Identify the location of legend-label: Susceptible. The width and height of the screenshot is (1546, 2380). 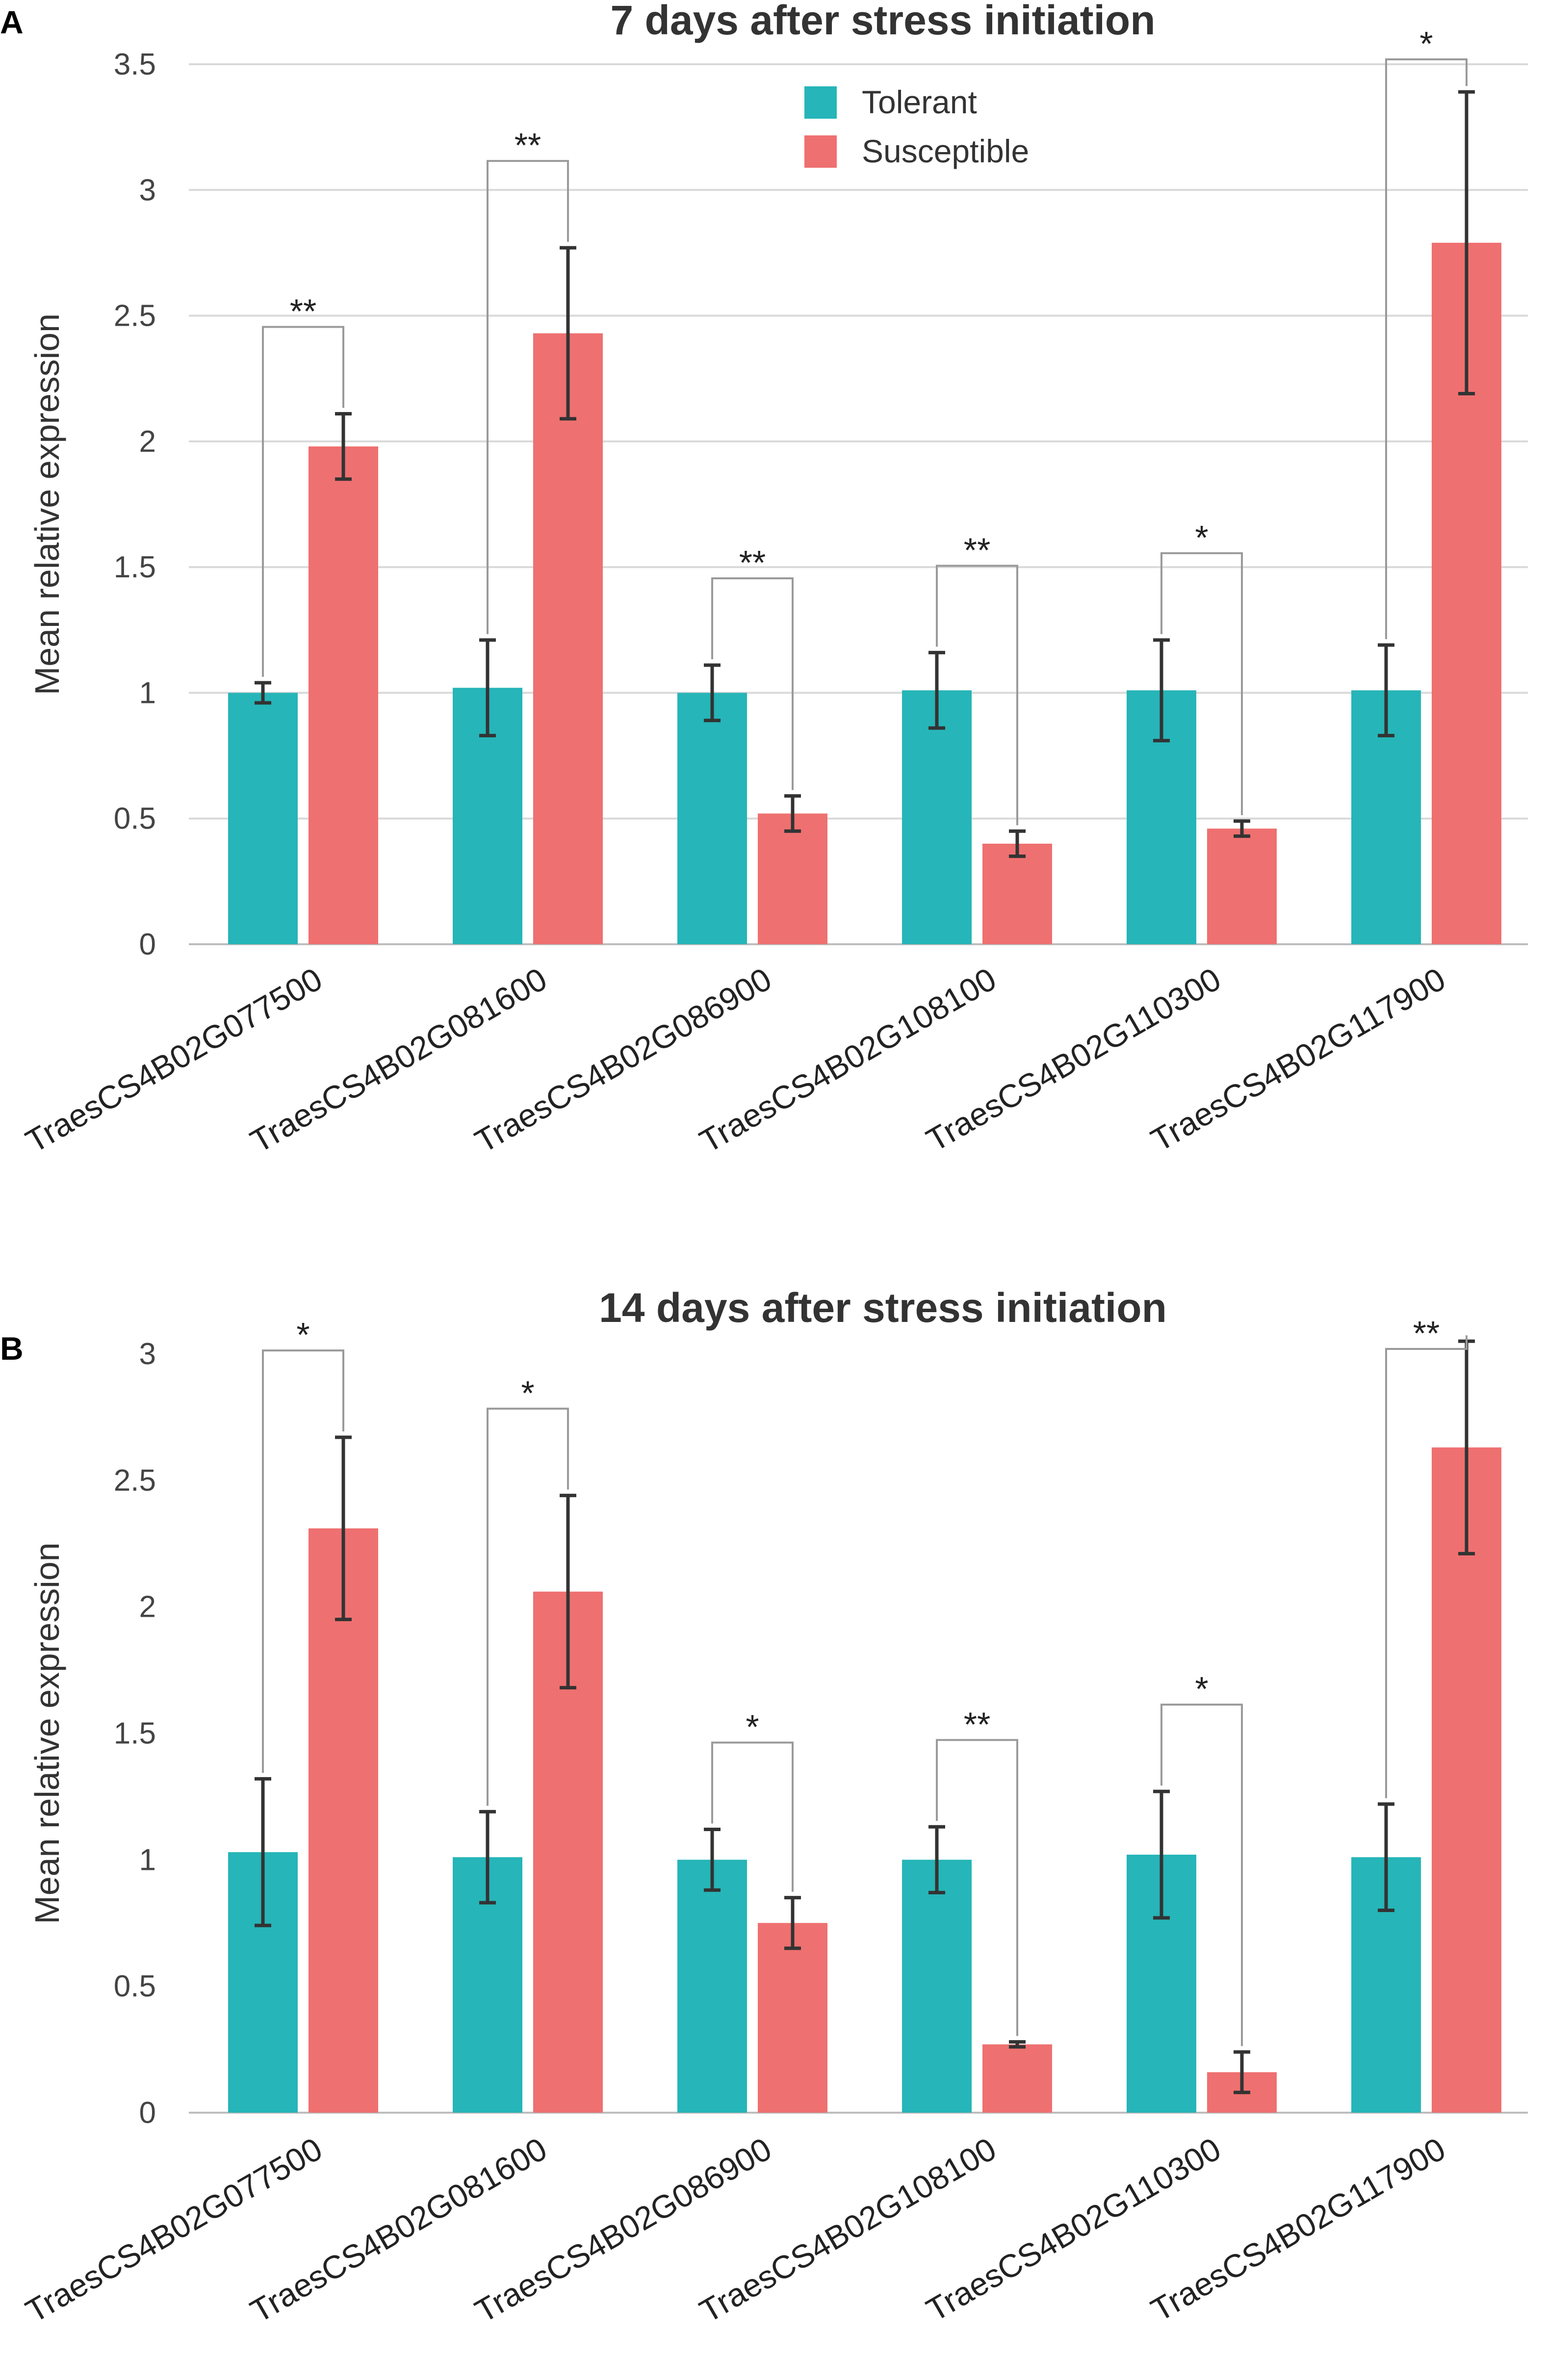
(945, 151).